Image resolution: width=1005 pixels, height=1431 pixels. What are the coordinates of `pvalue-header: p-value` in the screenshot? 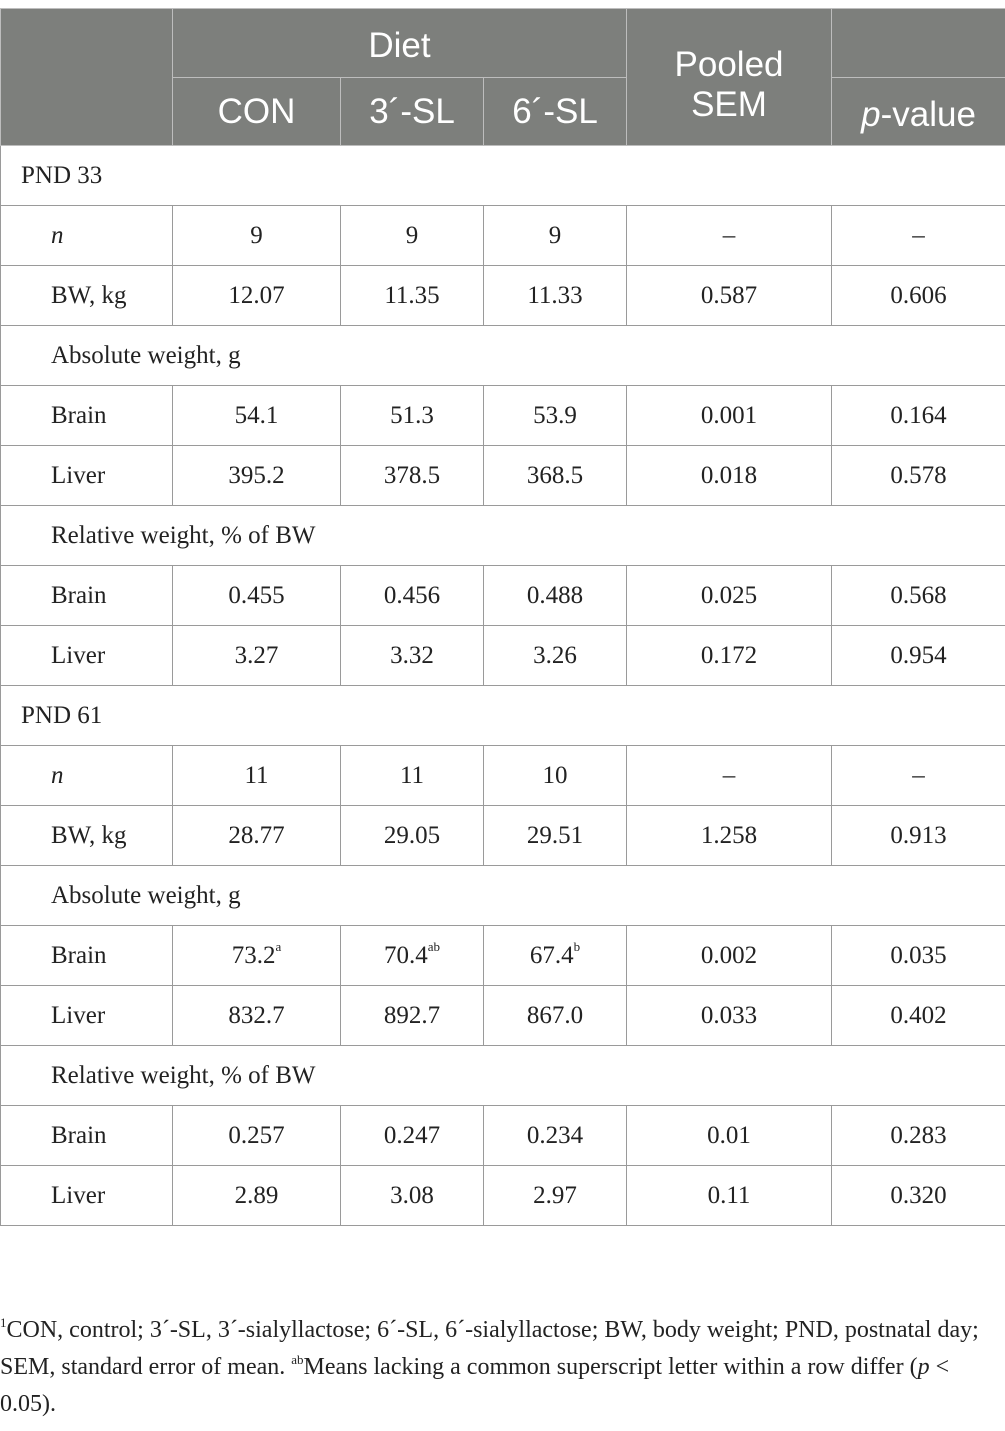 It's located at (918, 111).